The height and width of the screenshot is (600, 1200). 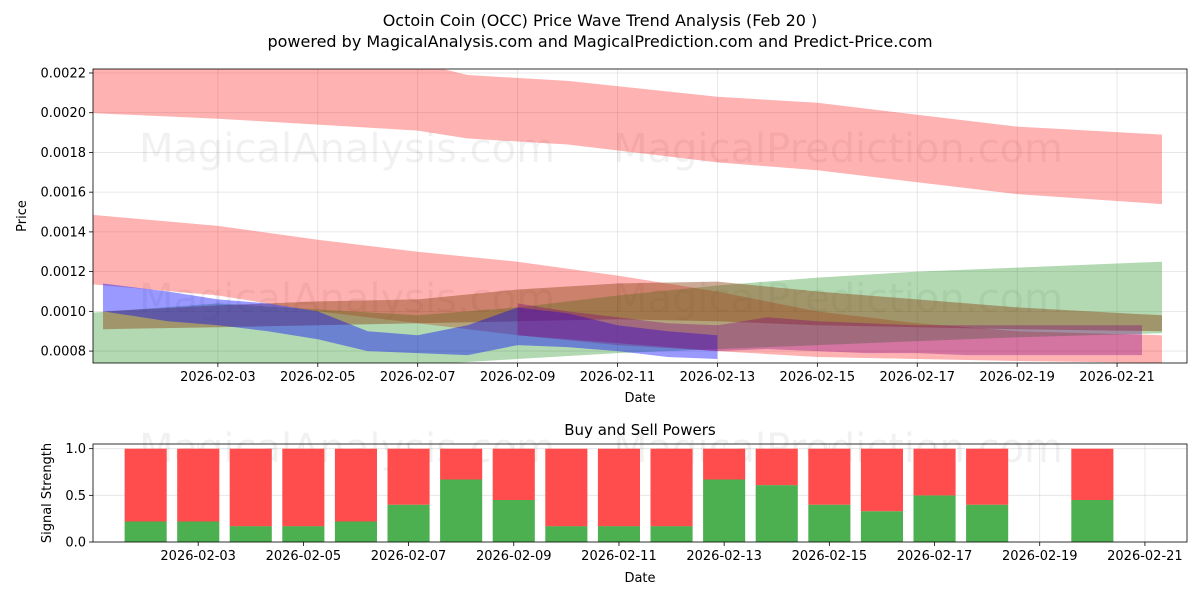 What do you see at coordinates (22, 216) in the screenshot?
I see `y-axis-label: Price` at bounding box center [22, 216].